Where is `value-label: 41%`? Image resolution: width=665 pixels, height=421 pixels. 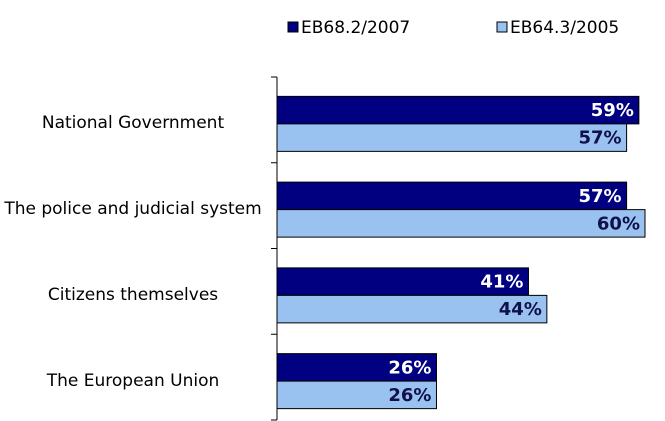 value-label: 41% is located at coordinates (501, 282).